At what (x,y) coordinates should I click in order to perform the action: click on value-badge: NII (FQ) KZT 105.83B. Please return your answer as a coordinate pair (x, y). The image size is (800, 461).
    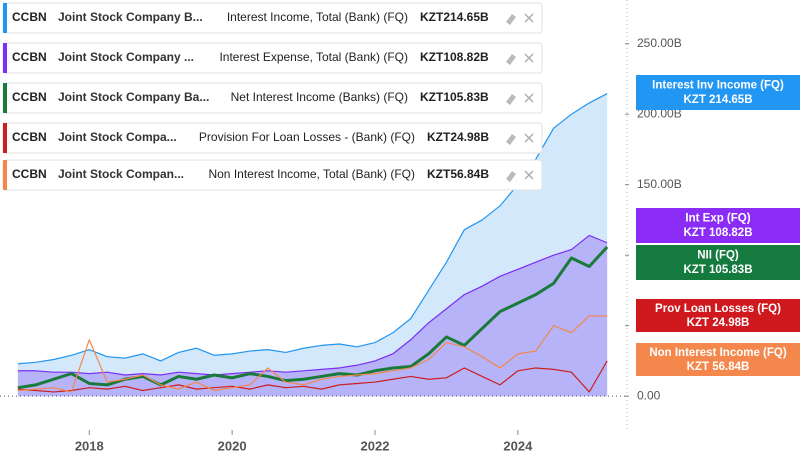
    Looking at the image, I should click on (718, 262).